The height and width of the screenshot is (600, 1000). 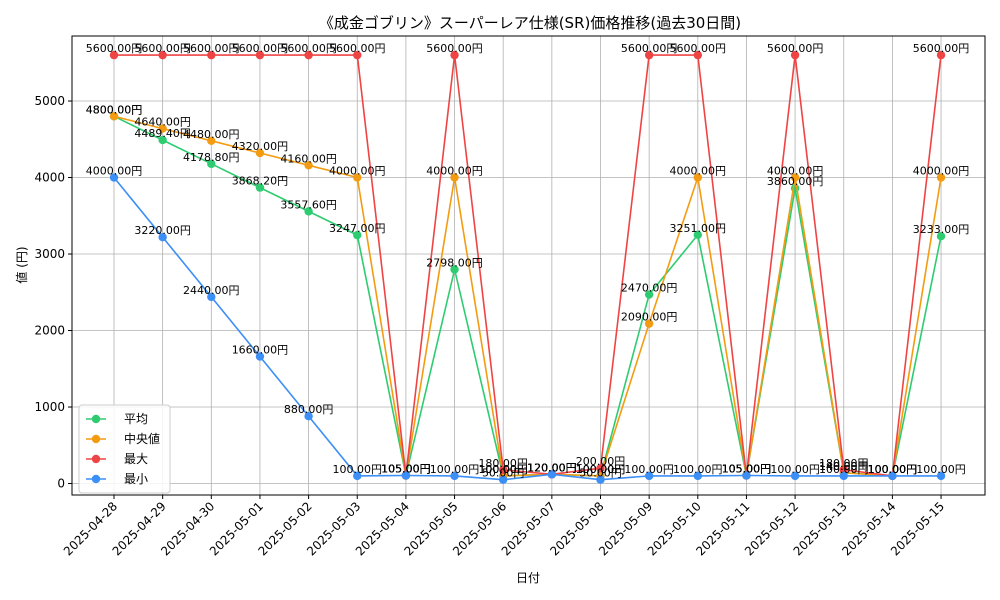 I want to click on legend-label: 最小, so click(x=136, y=479).